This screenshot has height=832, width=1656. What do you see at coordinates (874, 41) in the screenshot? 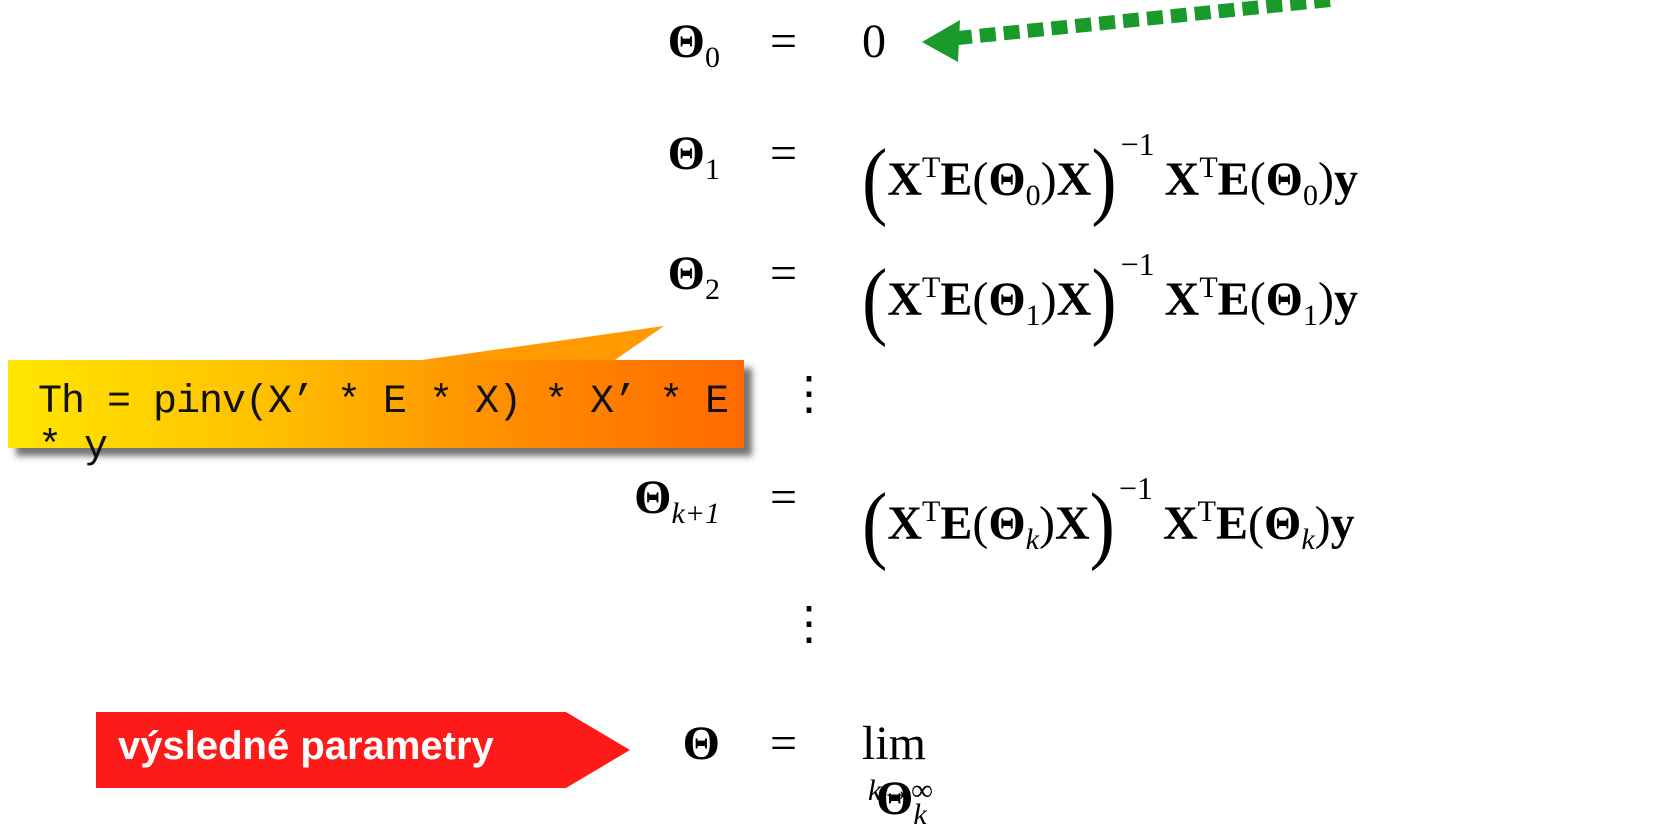
I see `rhs-zero: 0` at bounding box center [874, 41].